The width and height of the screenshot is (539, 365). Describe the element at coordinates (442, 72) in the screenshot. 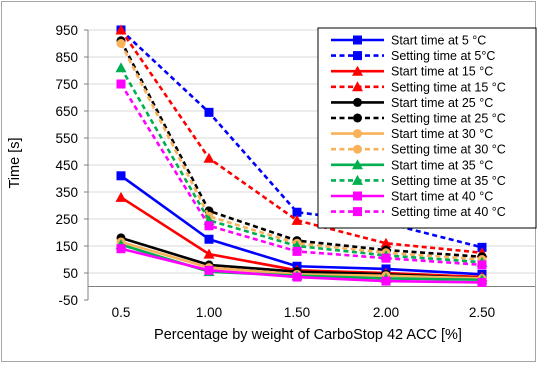

I see `legend-label: Start time at 15 °C` at that location.